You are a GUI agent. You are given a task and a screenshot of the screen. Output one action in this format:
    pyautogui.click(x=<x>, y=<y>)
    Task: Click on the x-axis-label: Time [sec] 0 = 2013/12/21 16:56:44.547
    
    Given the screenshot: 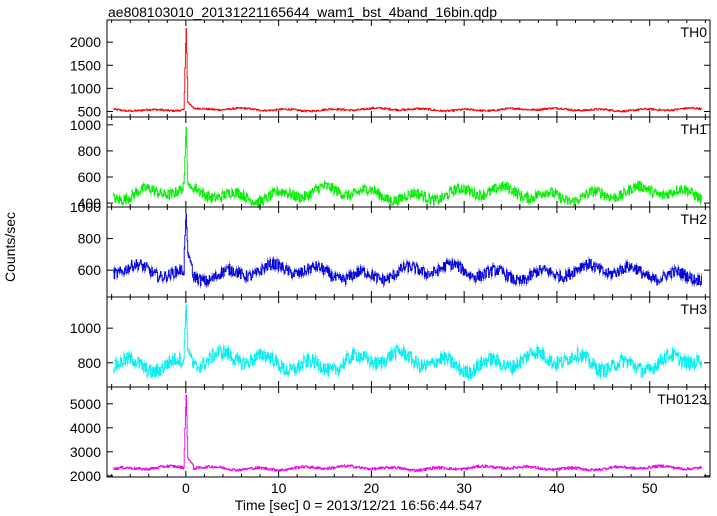 What is the action you would take?
    pyautogui.click(x=358, y=505)
    